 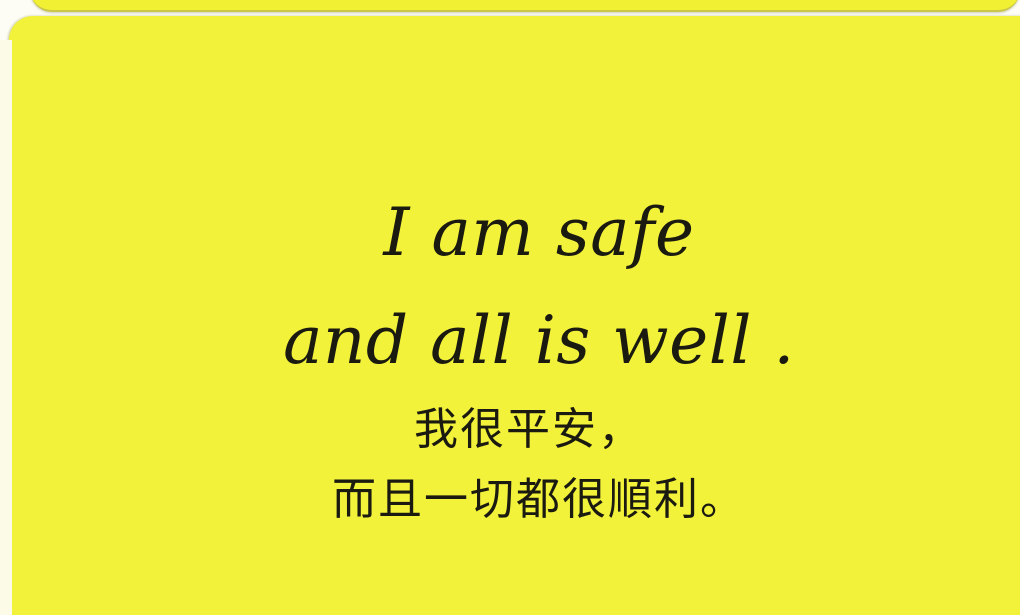 What do you see at coordinates (539, 232) in the screenshot?
I see `english-line-1: I am safe` at bounding box center [539, 232].